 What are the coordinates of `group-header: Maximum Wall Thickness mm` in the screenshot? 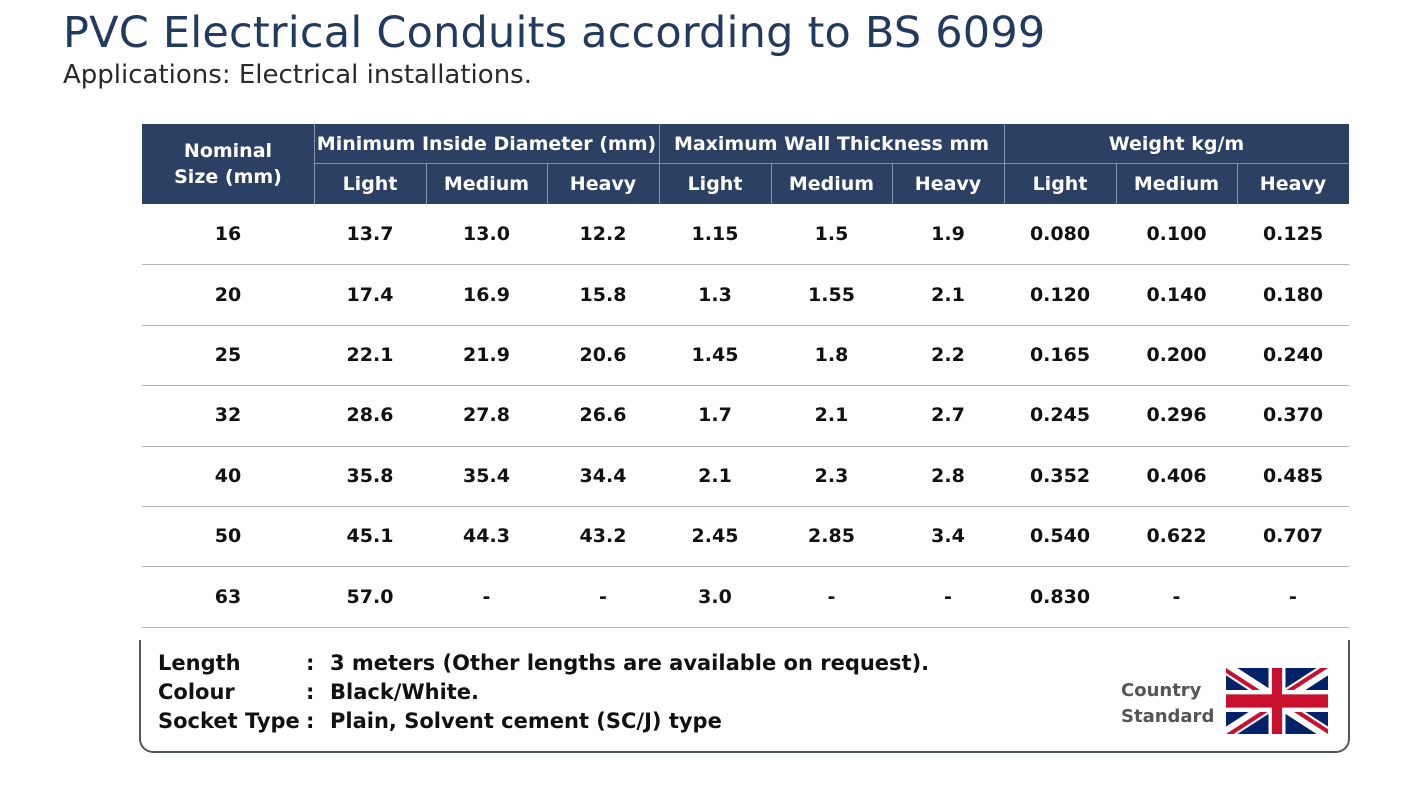 It's located at (831, 143).